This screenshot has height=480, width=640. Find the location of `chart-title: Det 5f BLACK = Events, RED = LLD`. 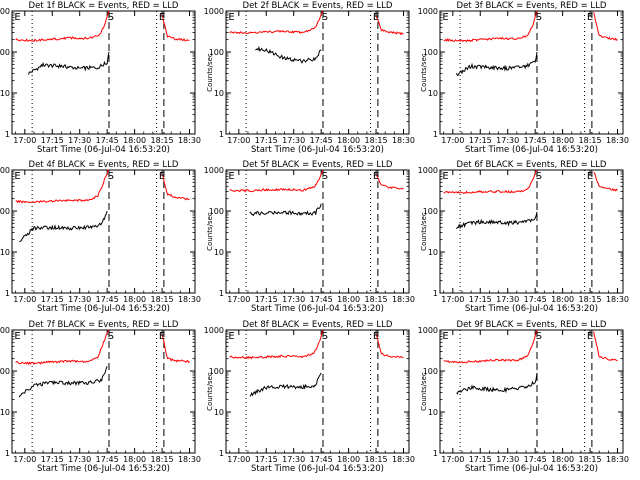

chart-title: Det 5f BLACK = Events, RED = LLD is located at coordinates (318, 165).